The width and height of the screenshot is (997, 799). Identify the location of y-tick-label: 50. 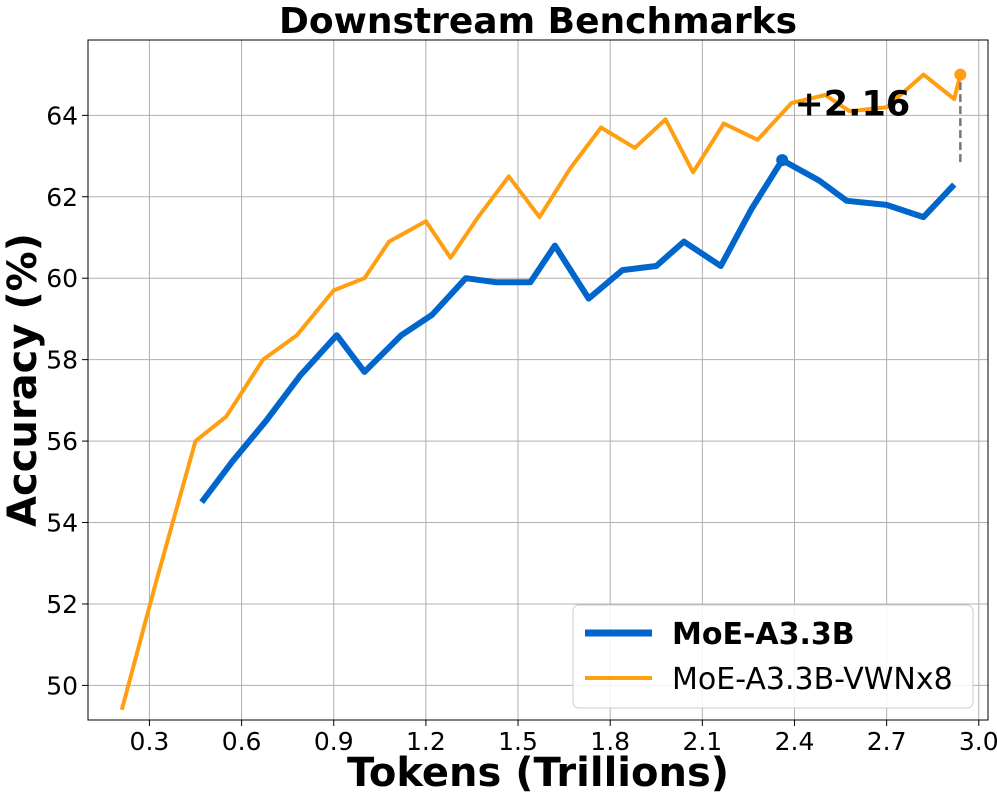
(62, 685).